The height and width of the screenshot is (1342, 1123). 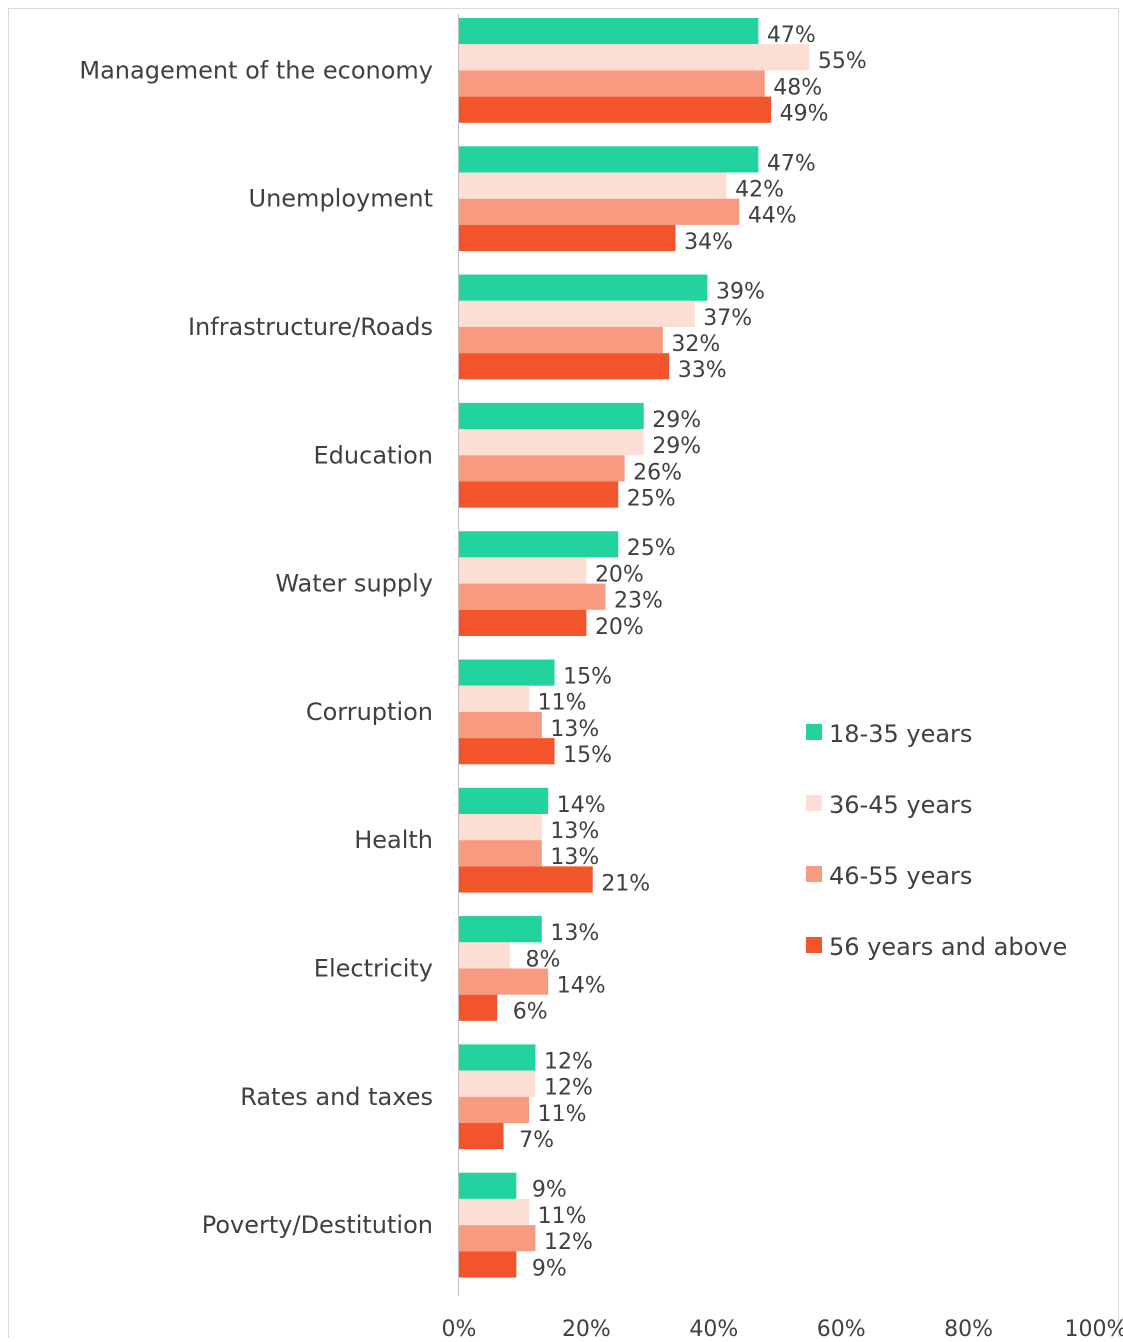 I want to click on data-label-unemployment-46-55-years: 44%, so click(x=772, y=216).